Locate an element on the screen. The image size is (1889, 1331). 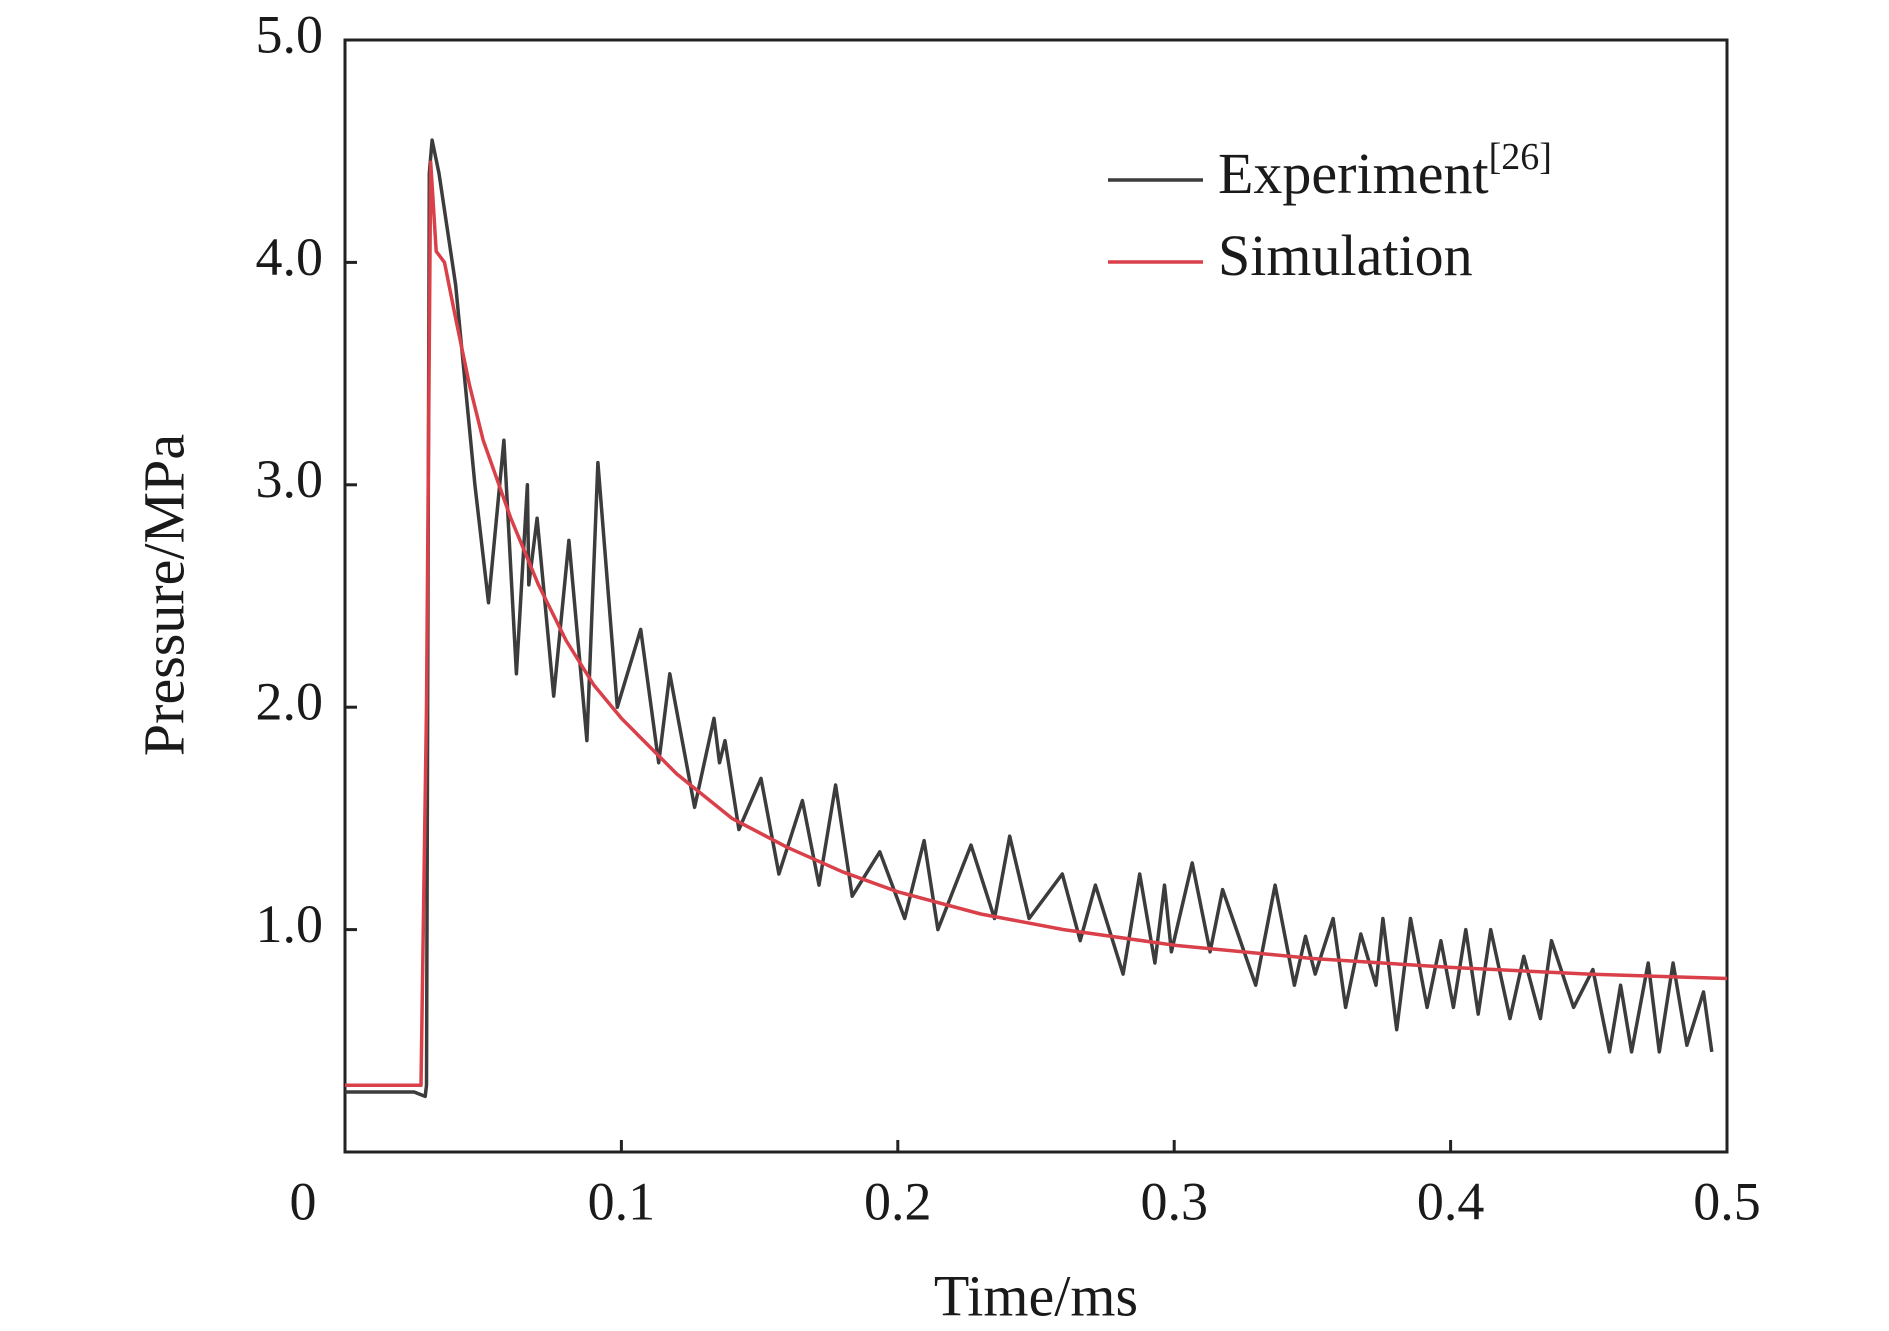
x-tick-label: 0.2 is located at coordinates (898, 1201).